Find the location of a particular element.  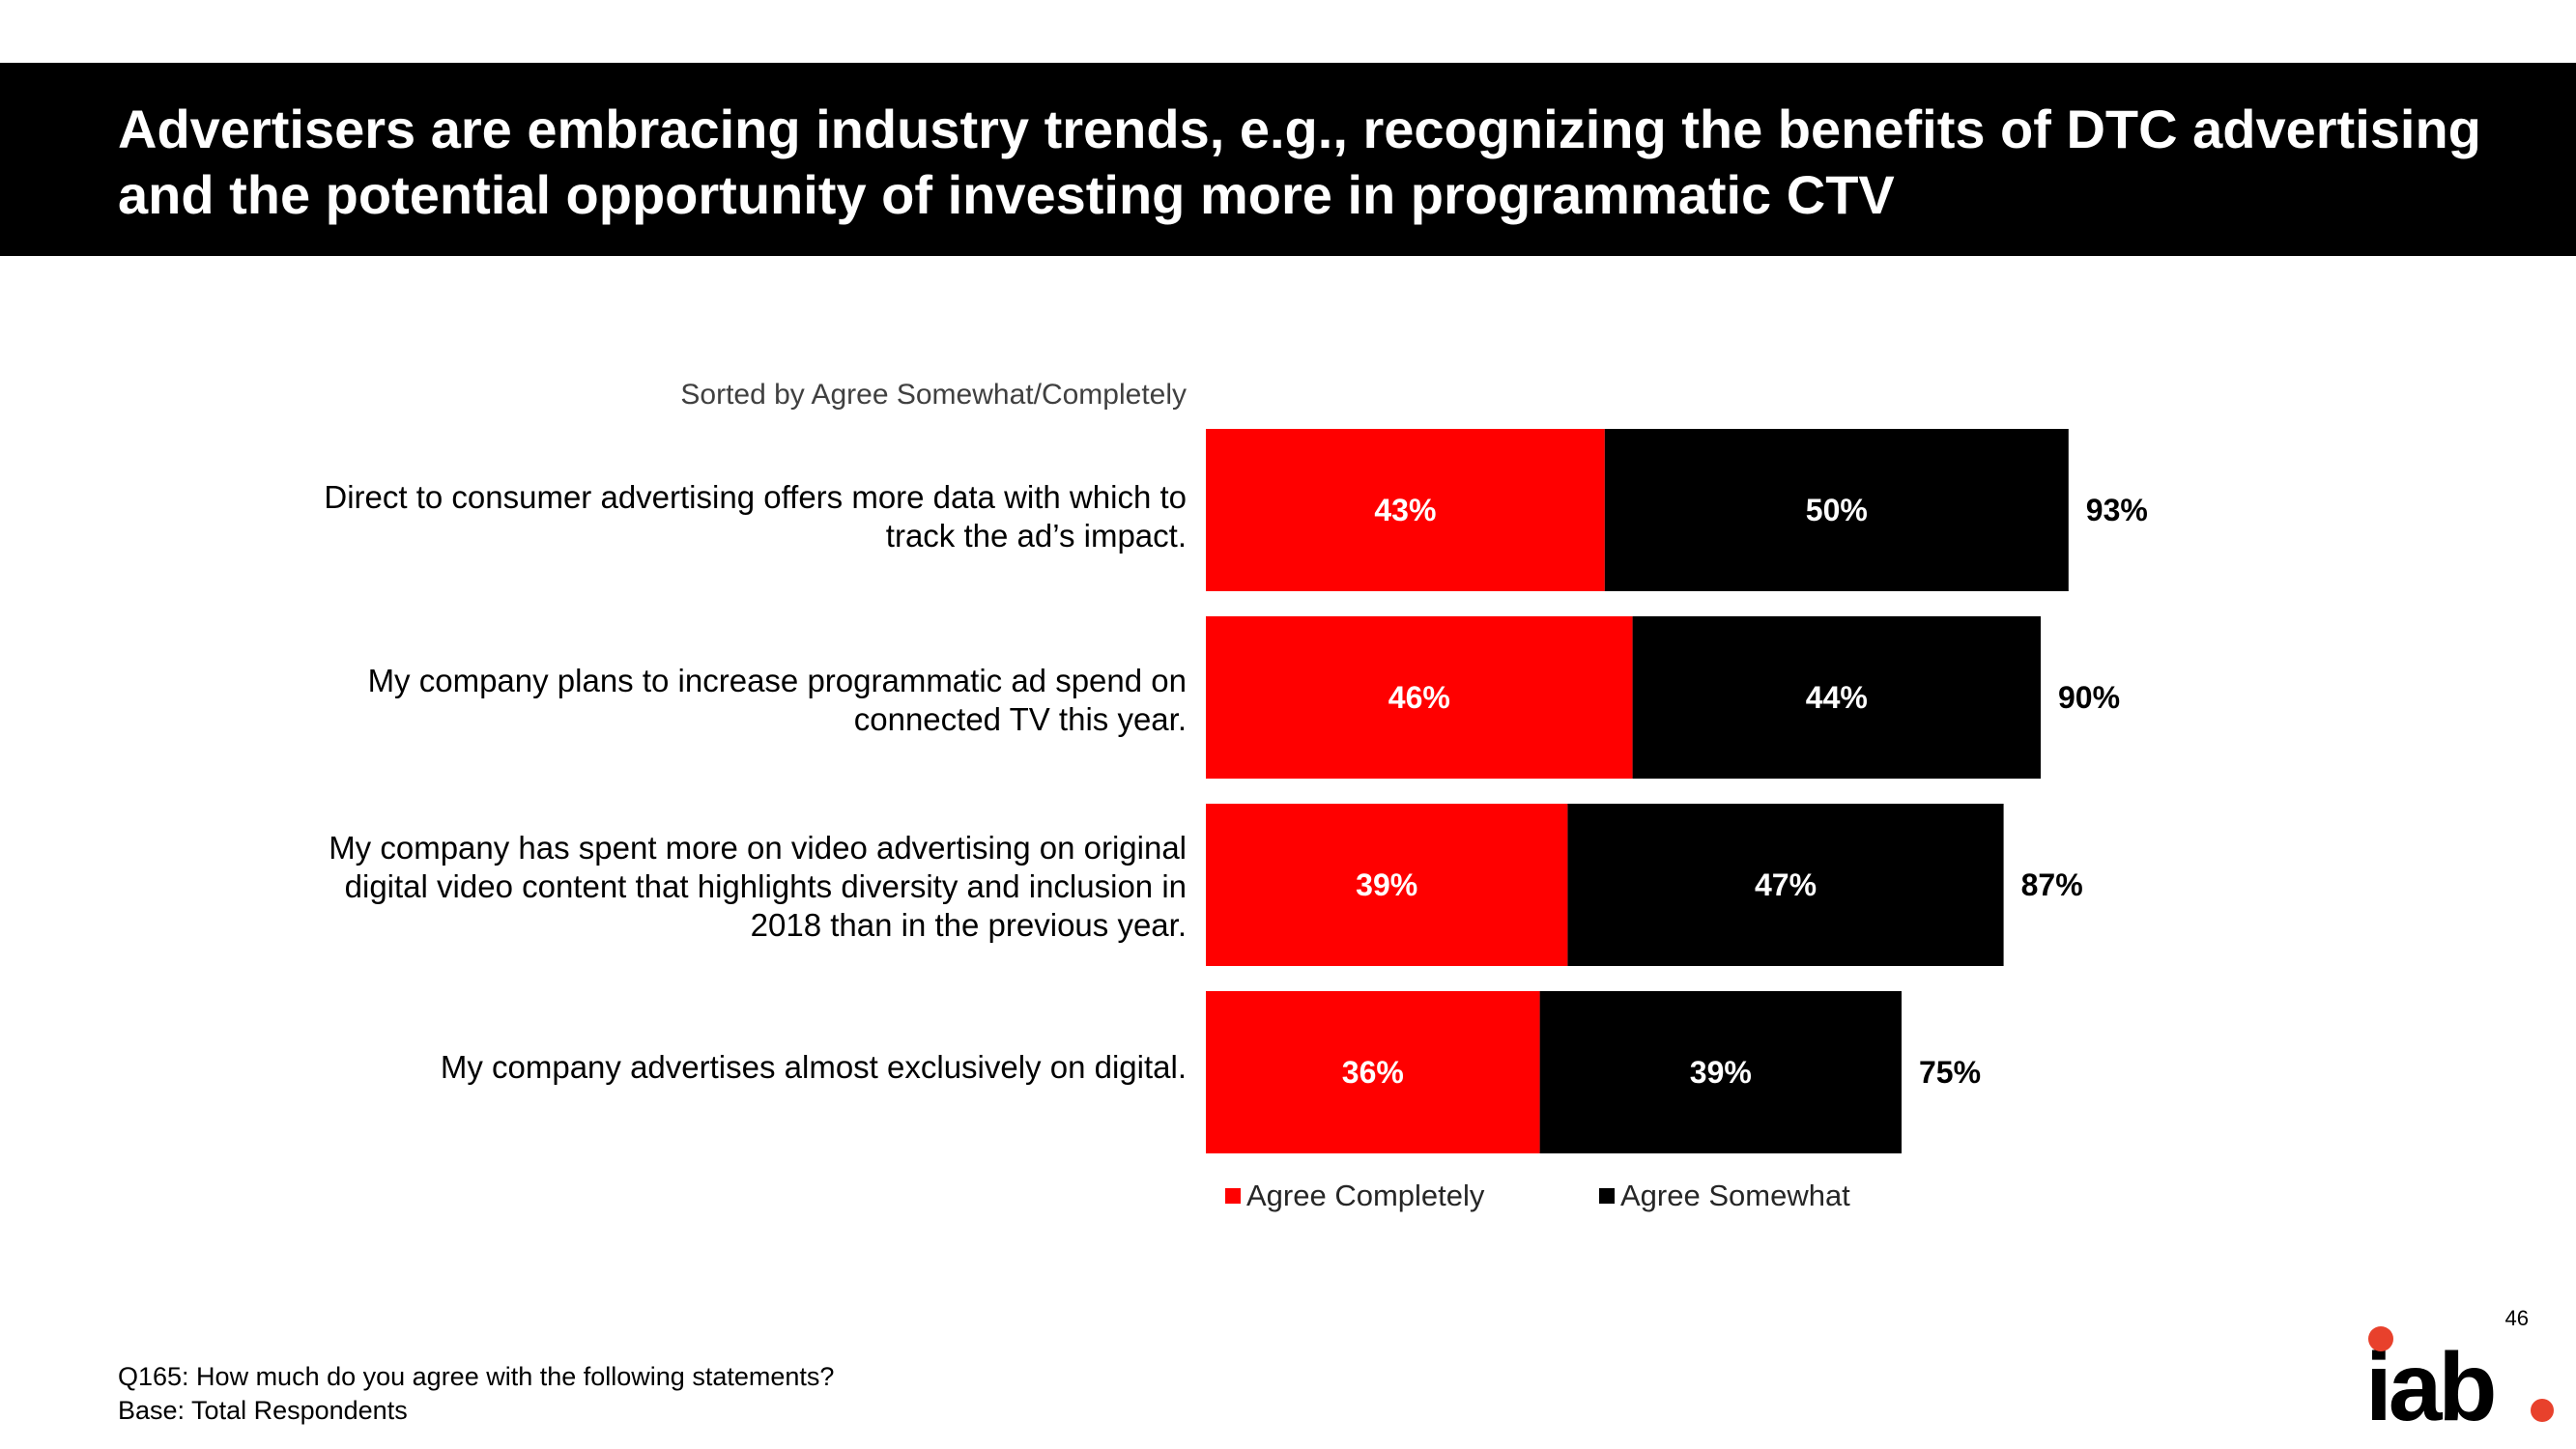

bar-value-label: 50% is located at coordinates (1837, 510).